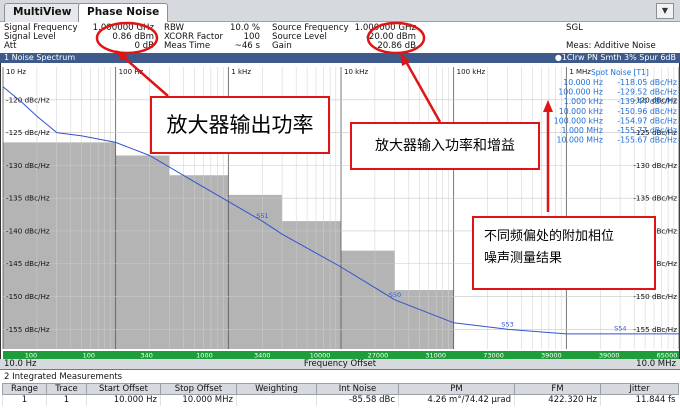  Describe the element at coordinates (40, 57) in the screenshot. I see `panel-title: 1 Noise Spectrum` at that location.